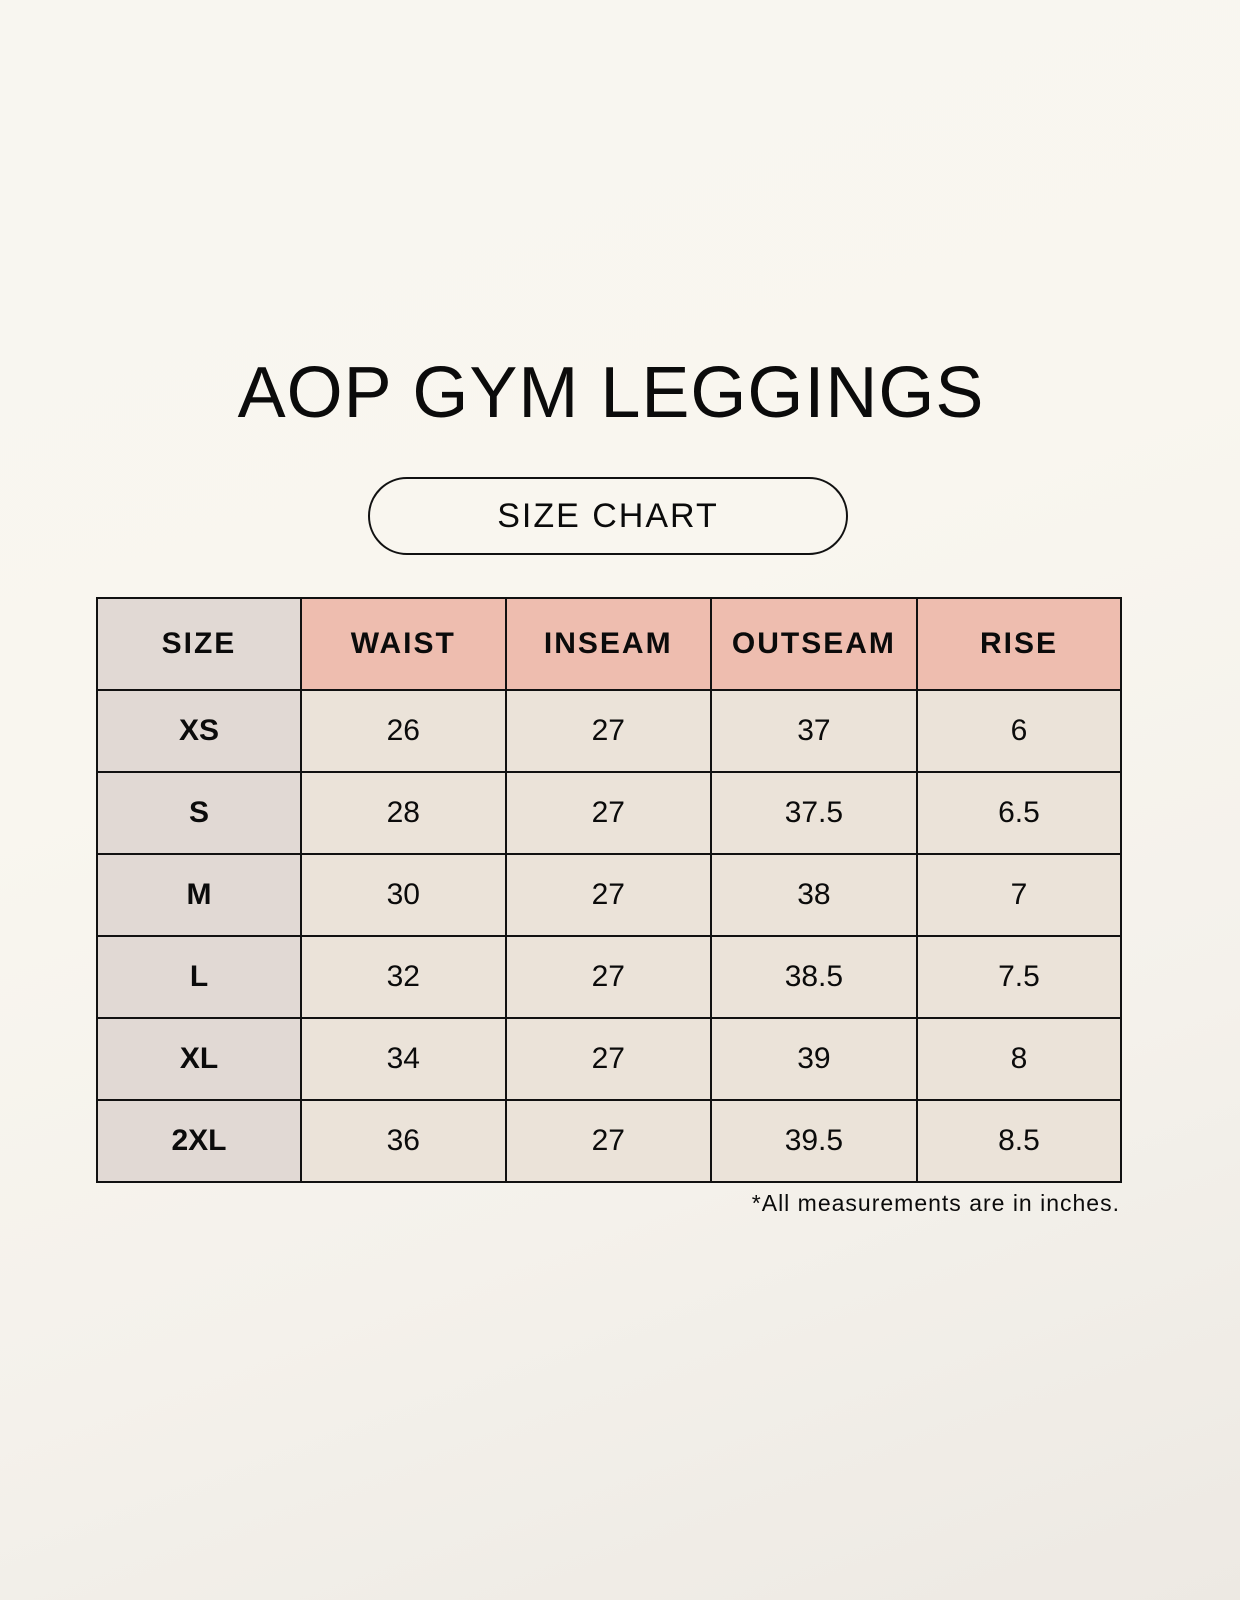 Image resolution: width=1240 pixels, height=1600 pixels. I want to click on header-inseam: INSEAM, so click(608, 644).